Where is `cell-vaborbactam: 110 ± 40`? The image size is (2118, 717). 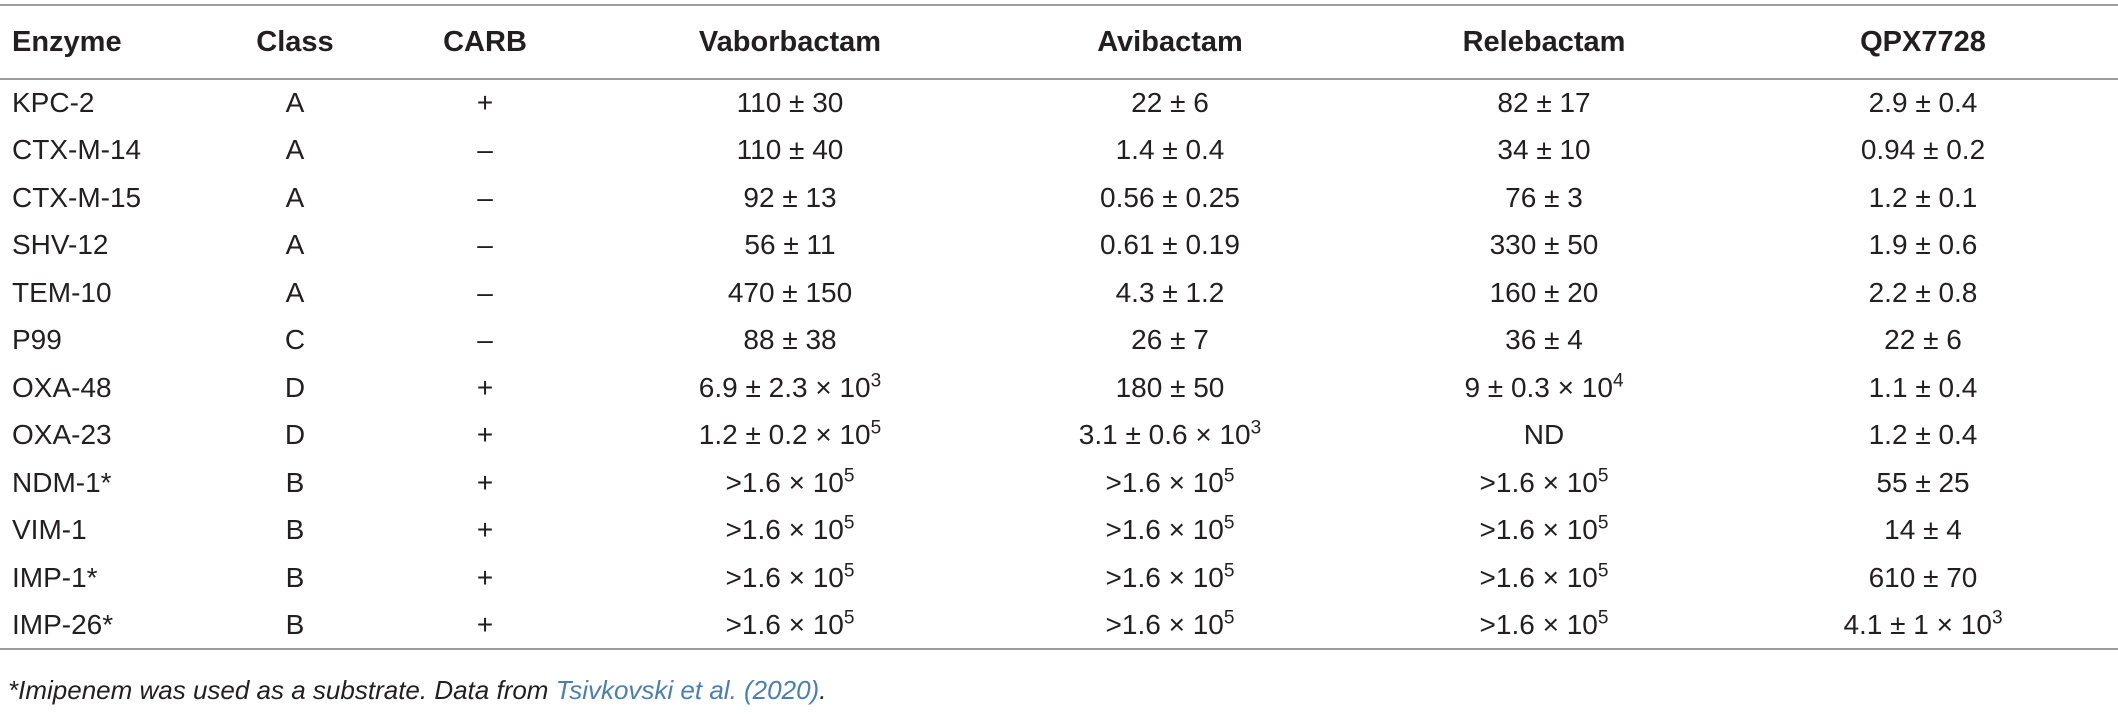
cell-vaborbactam: 110 ± 40 is located at coordinates (790, 150).